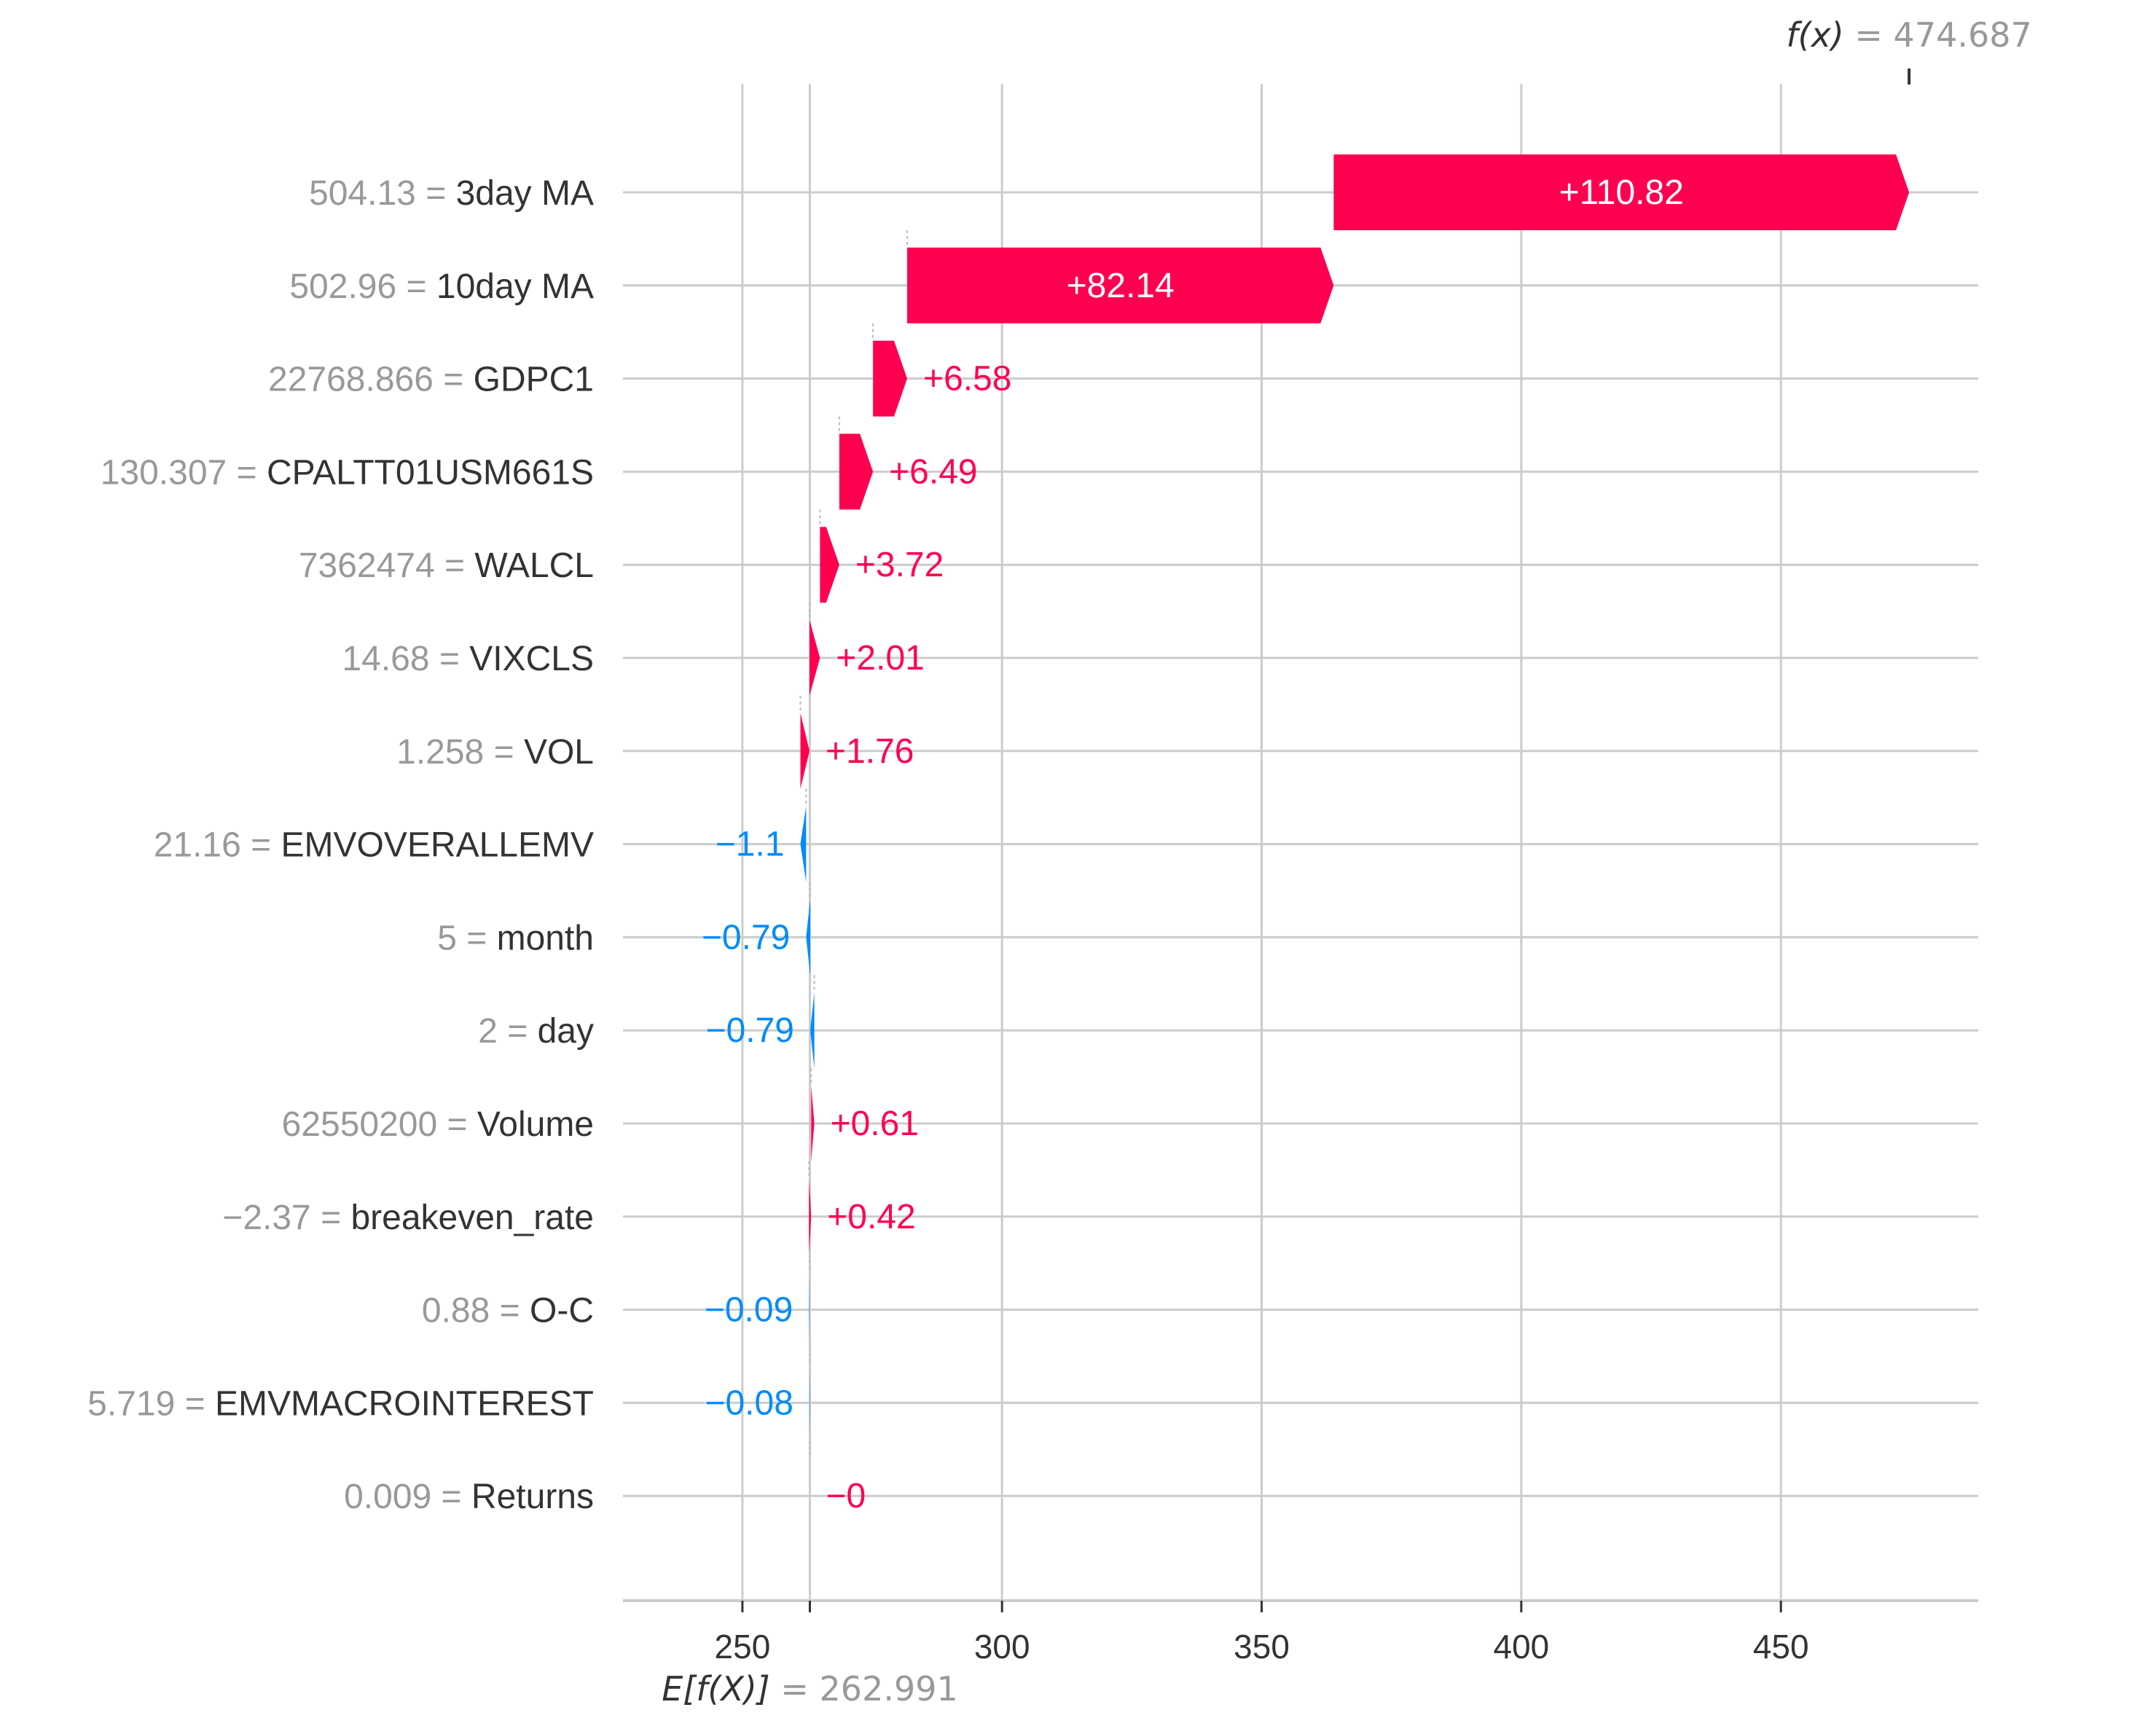 The image size is (2156, 1726). What do you see at coordinates (534, 380) in the screenshot?
I see `feature-name: GDPC1` at bounding box center [534, 380].